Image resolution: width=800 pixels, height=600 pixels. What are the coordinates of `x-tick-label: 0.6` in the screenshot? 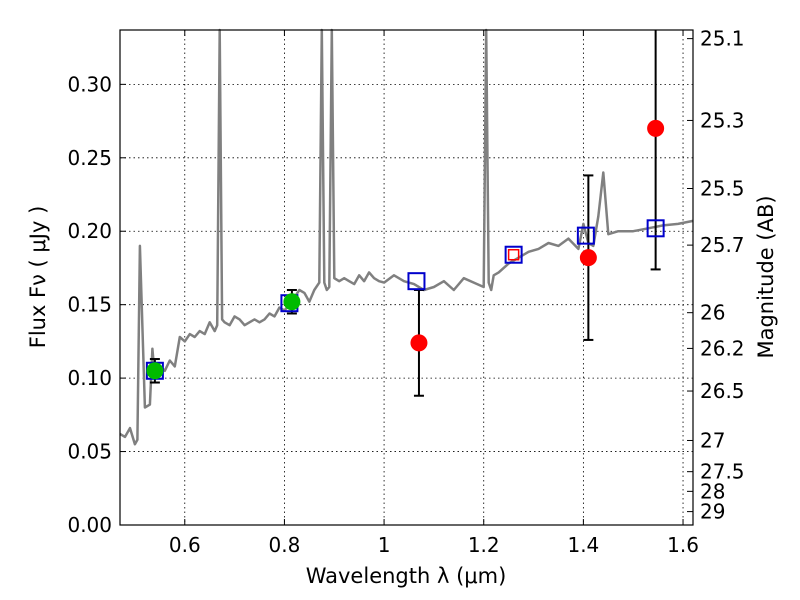 It's located at (185, 545).